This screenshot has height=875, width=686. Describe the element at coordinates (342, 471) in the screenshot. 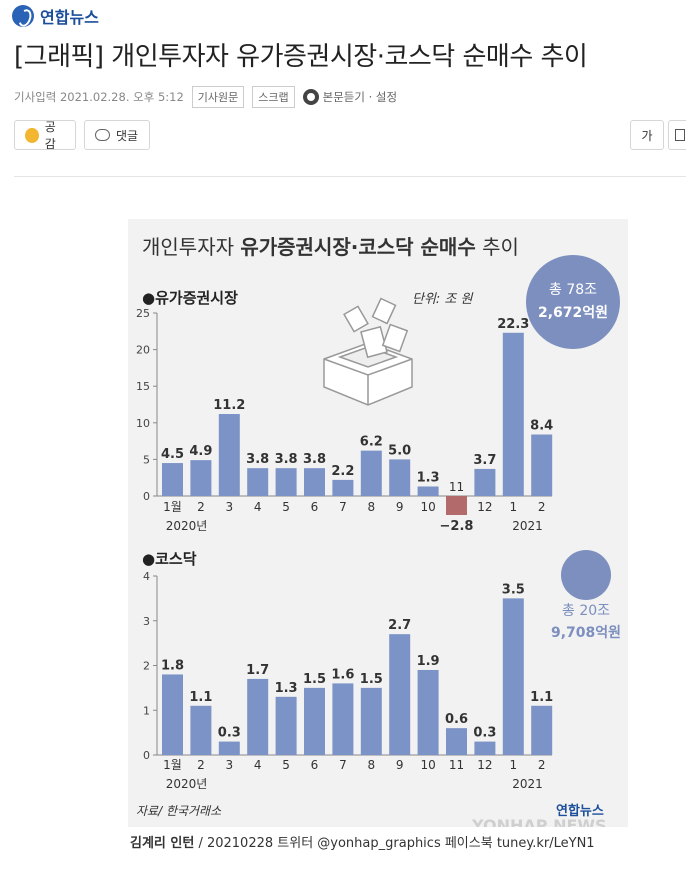

I see `value-label: 2.2` at that location.